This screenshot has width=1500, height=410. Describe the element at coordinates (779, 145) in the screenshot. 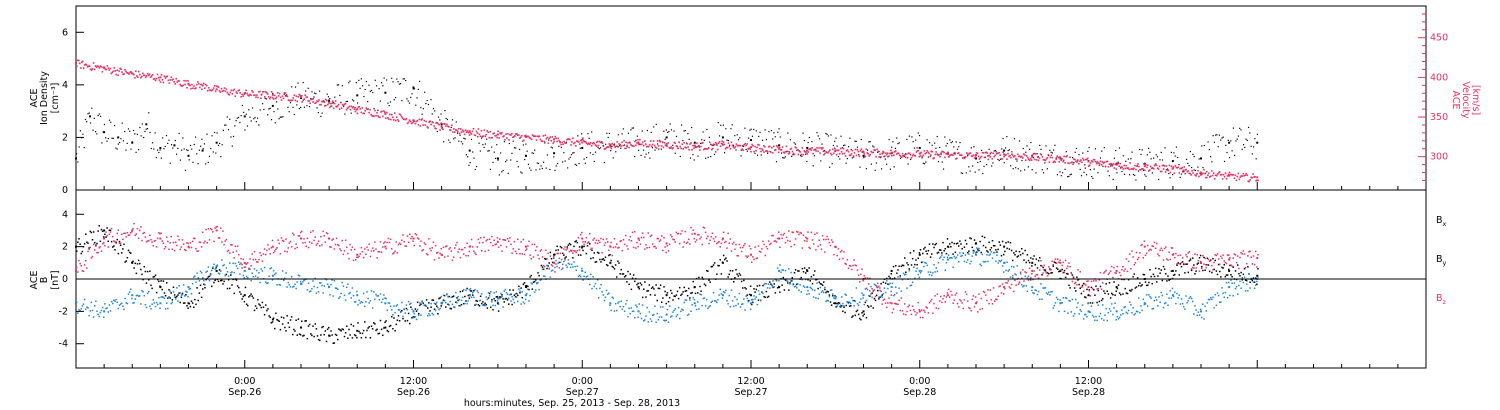

I see `density-point` at that location.